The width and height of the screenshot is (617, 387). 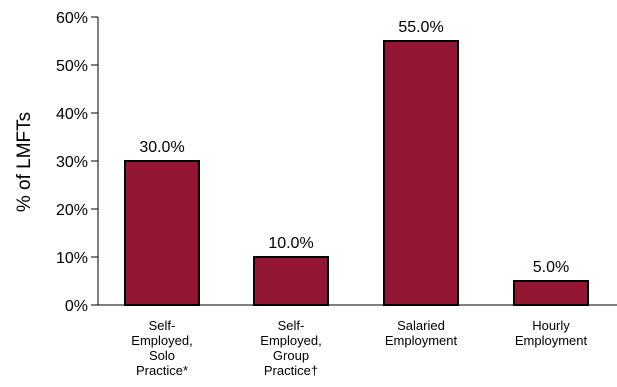 I want to click on y-tick-label: 0%, so click(x=76, y=306).